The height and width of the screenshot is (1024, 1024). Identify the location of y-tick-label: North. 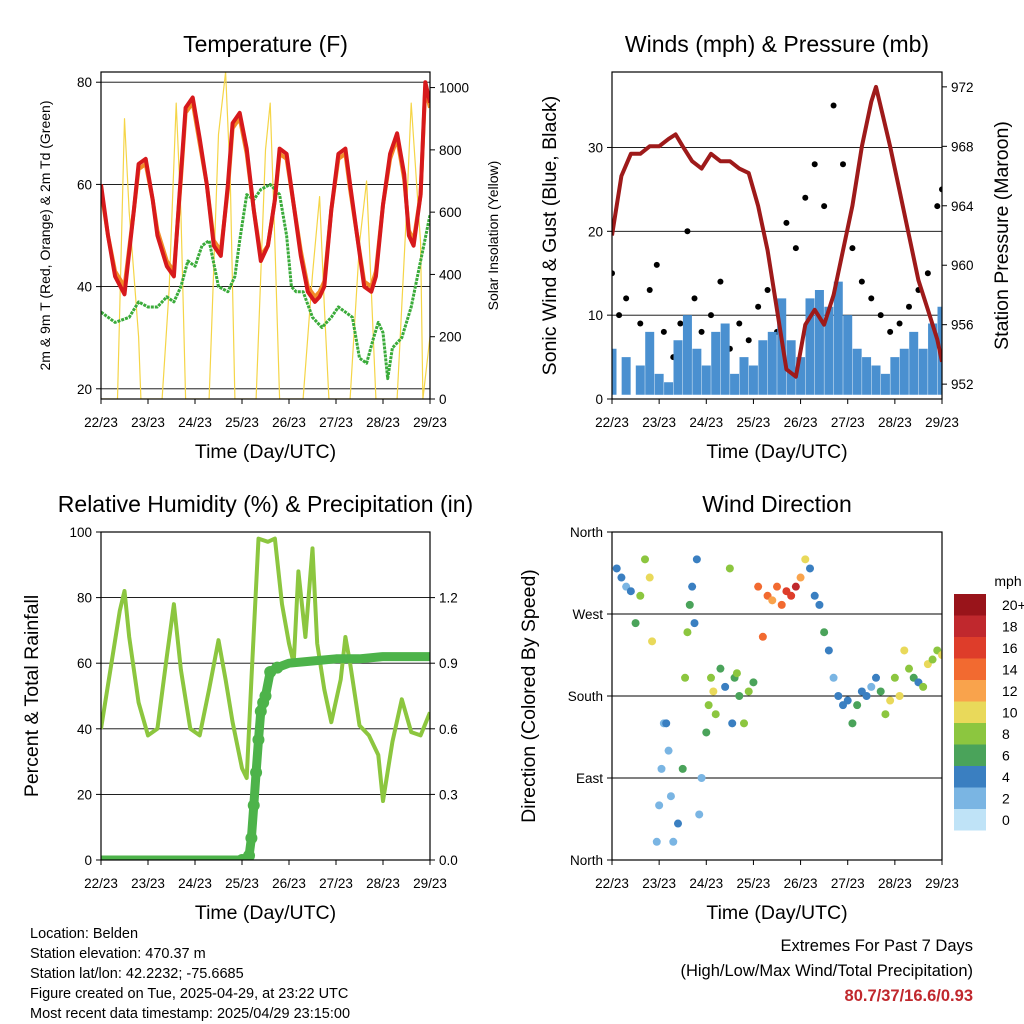
(586, 860).